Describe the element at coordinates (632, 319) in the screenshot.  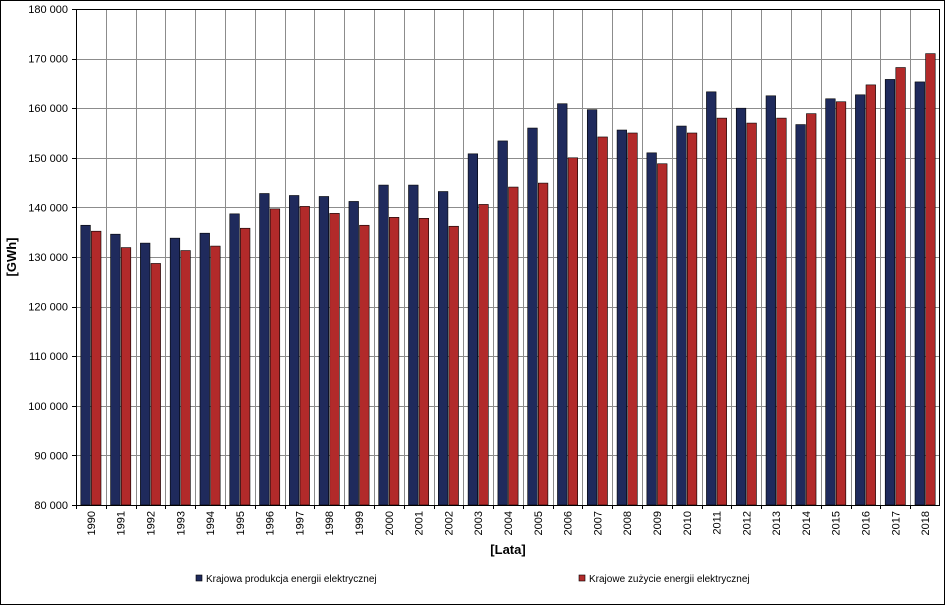
I see `bar-consumption-2008` at that location.